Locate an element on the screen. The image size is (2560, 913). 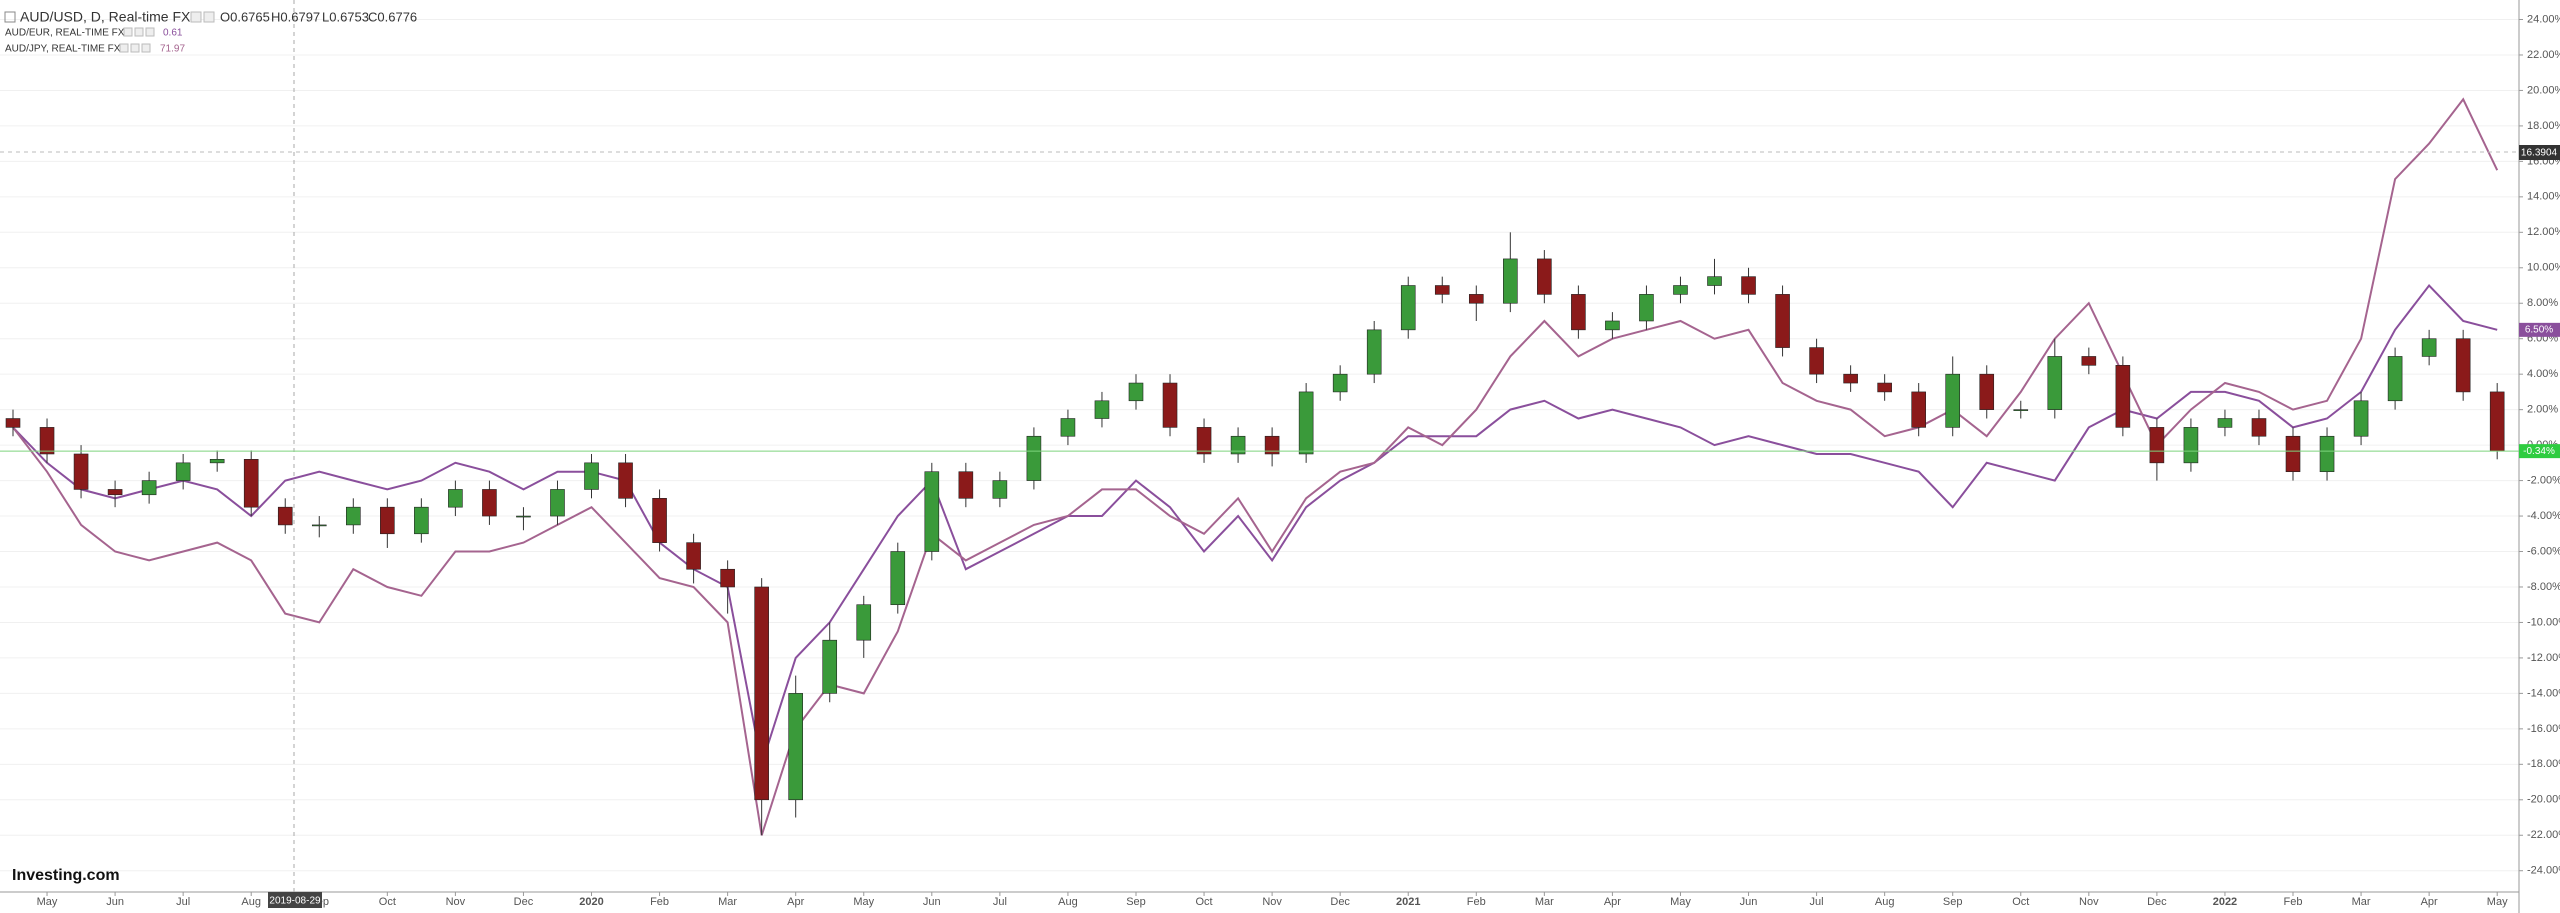
crosshair-y-label: 16.3904 is located at coordinates (2539, 153).